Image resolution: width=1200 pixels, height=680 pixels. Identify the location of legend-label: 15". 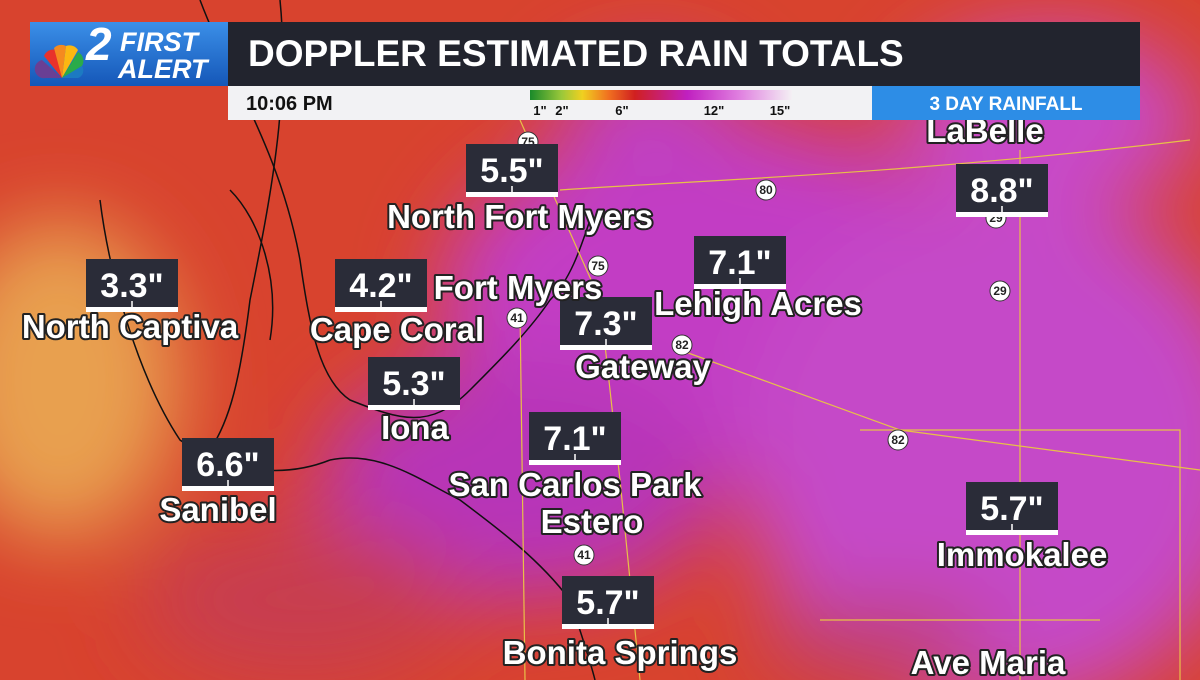
(780, 110).